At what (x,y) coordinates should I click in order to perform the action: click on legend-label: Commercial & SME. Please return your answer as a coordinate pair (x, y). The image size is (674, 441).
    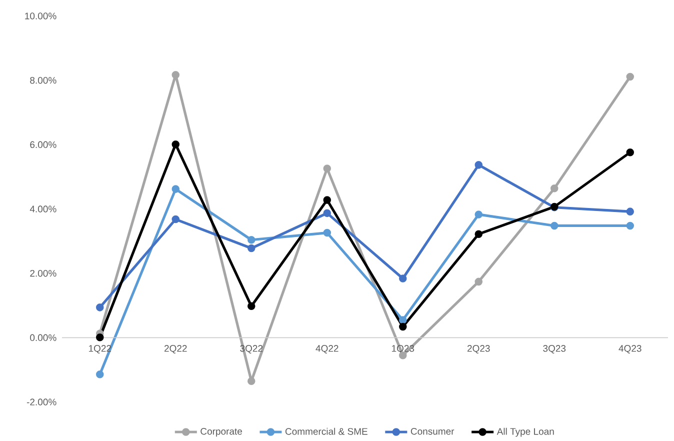
    Looking at the image, I should click on (326, 431).